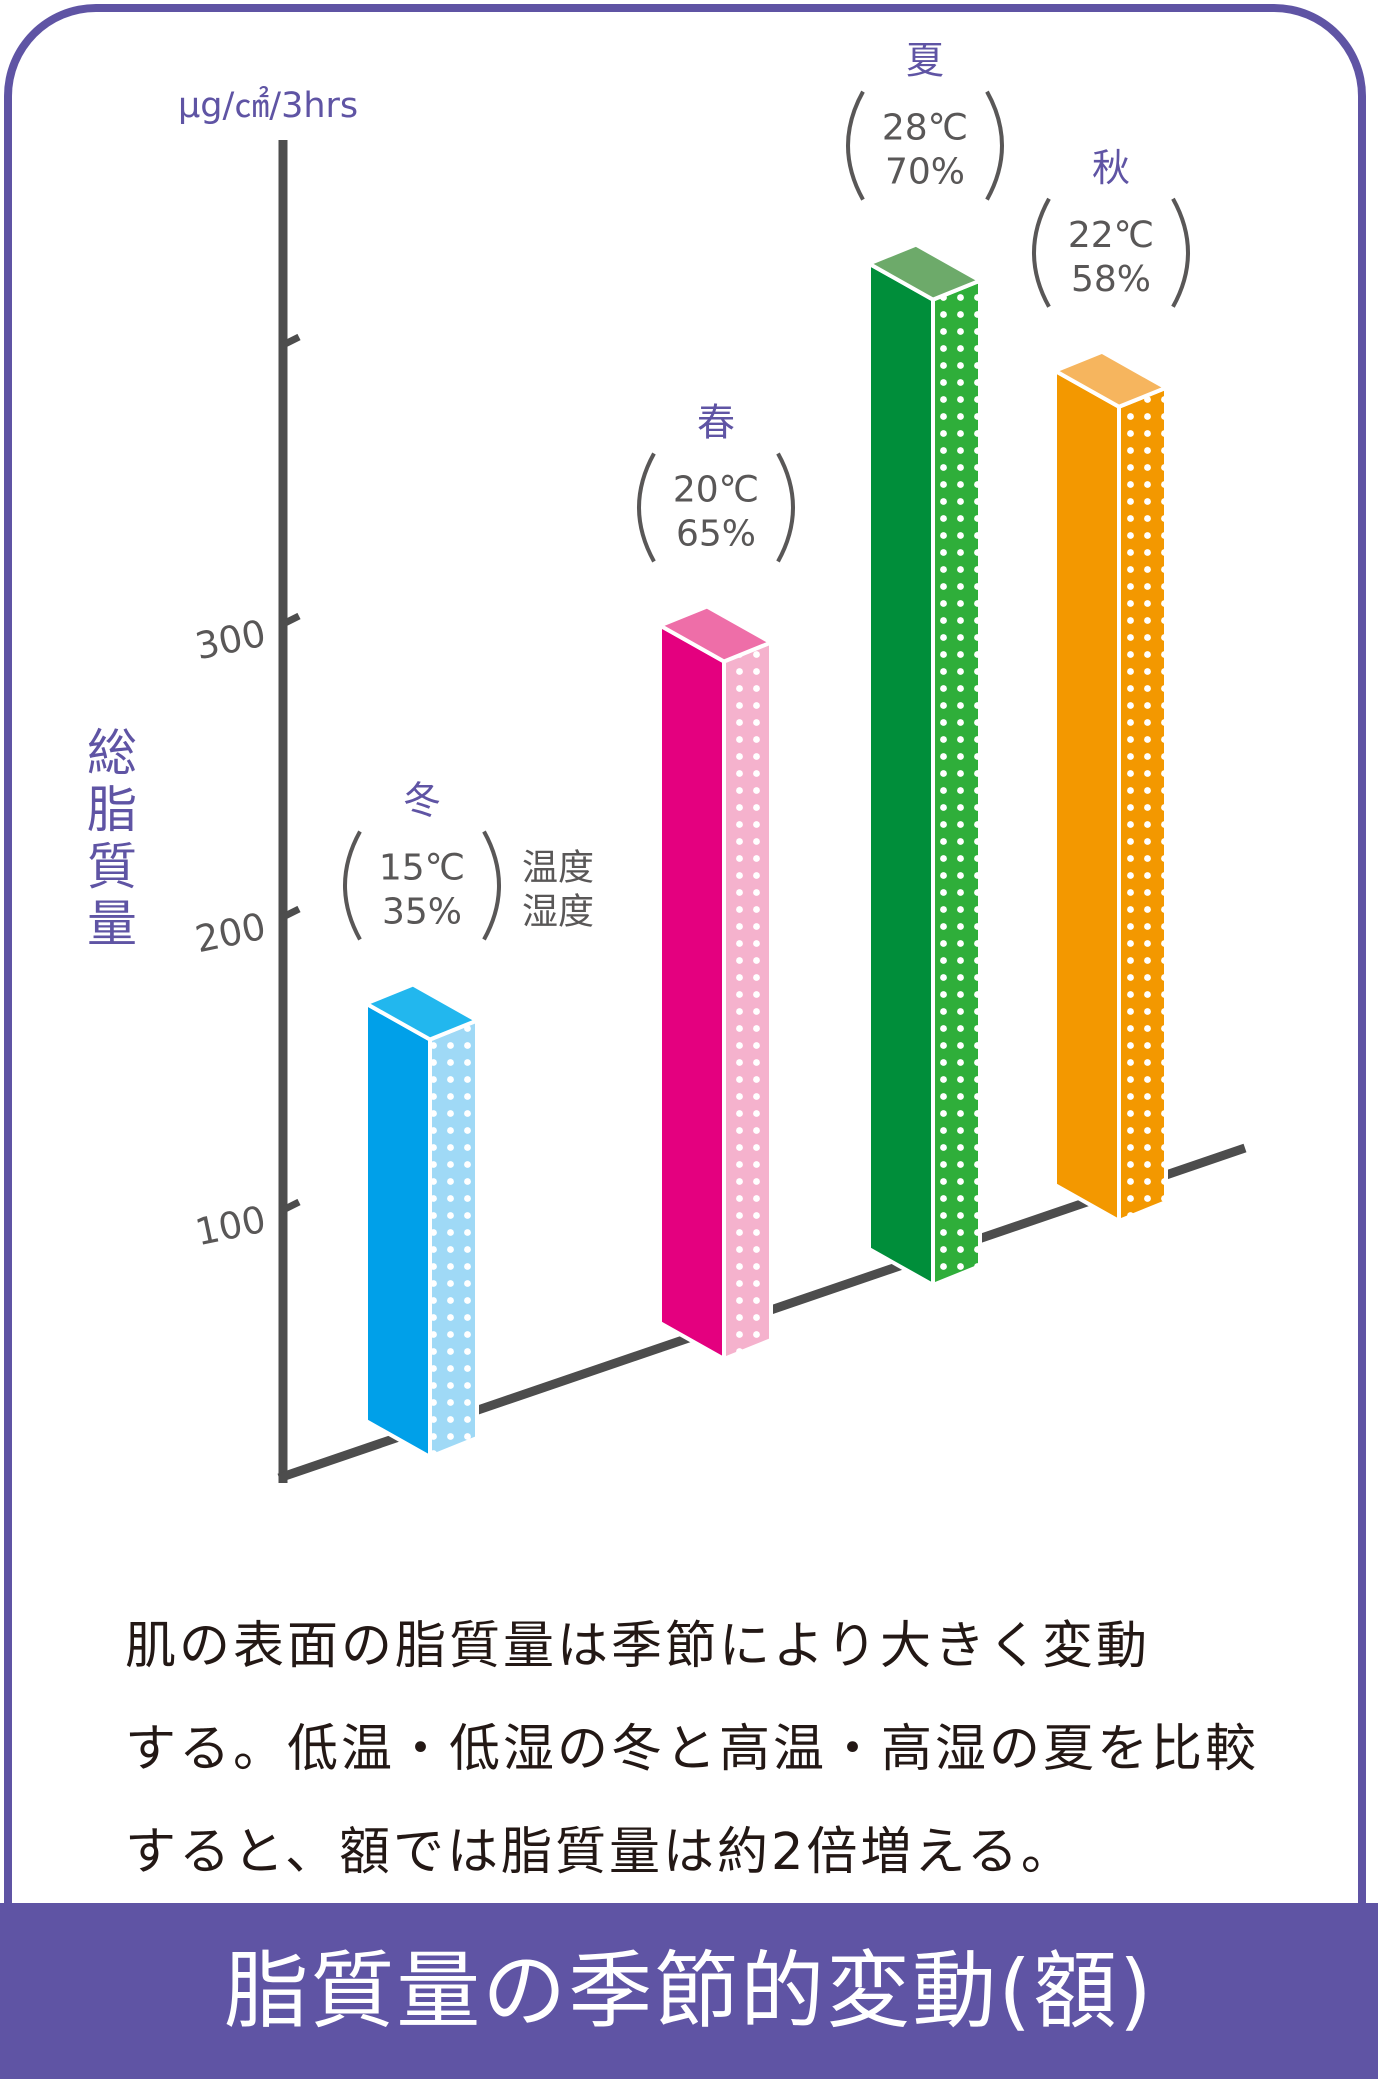  What do you see at coordinates (558, 868) in the screenshot?
I see `legend-temperature: 温度` at bounding box center [558, 868].